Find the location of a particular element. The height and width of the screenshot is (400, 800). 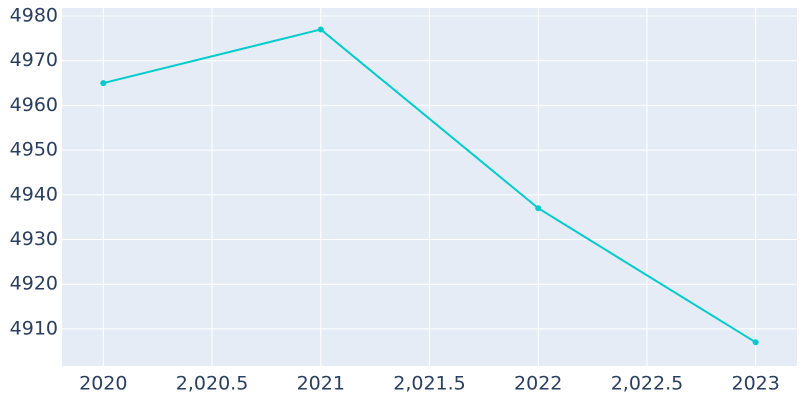

x-tick-label: 2022 is located at coordinates (538, 384).